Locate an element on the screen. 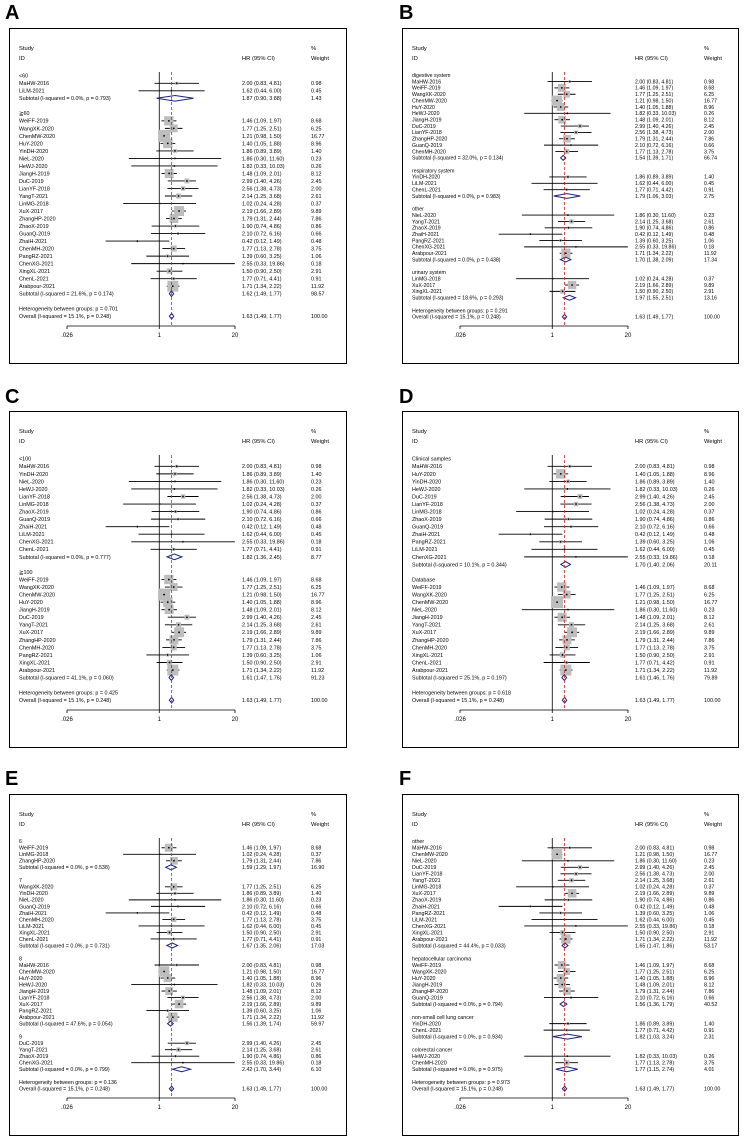 This screenshot has width=747, height=1144. study-label: LianYF-2018 is located at coordinates (427, 133).